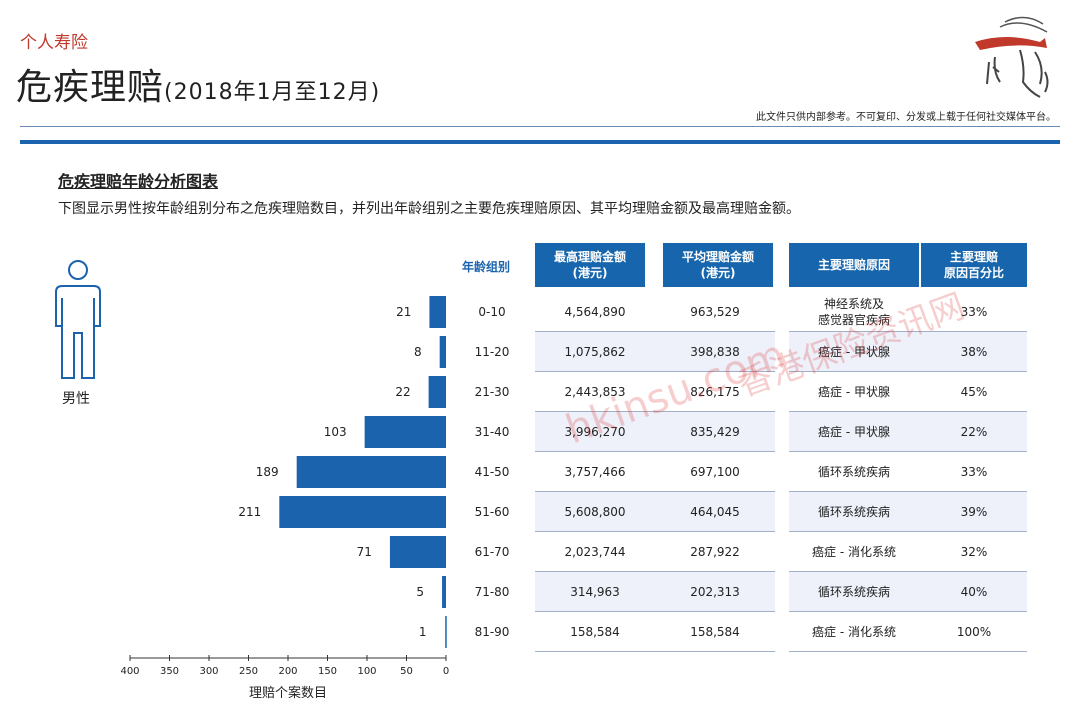 The image size is (1080, 717). What do you see at coordinates (595, 552) in the screenshot?
I see `max-claim-cell: 2,023,744` at bounding box center [595, 552].